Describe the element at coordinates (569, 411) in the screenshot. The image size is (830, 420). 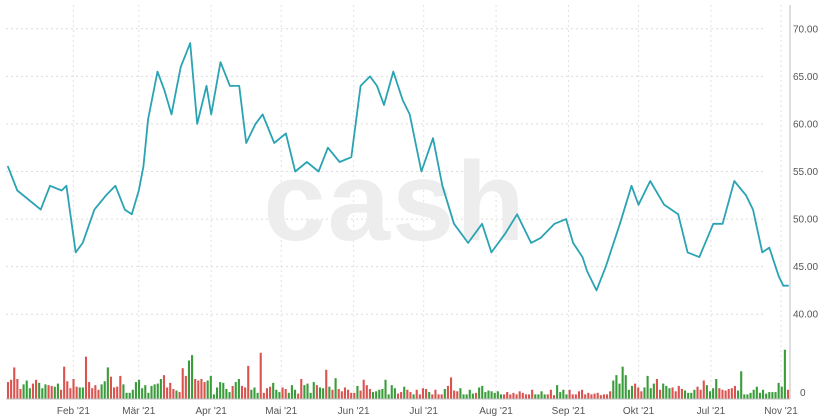
I see `x-tick-label: Sep '21` at that location.